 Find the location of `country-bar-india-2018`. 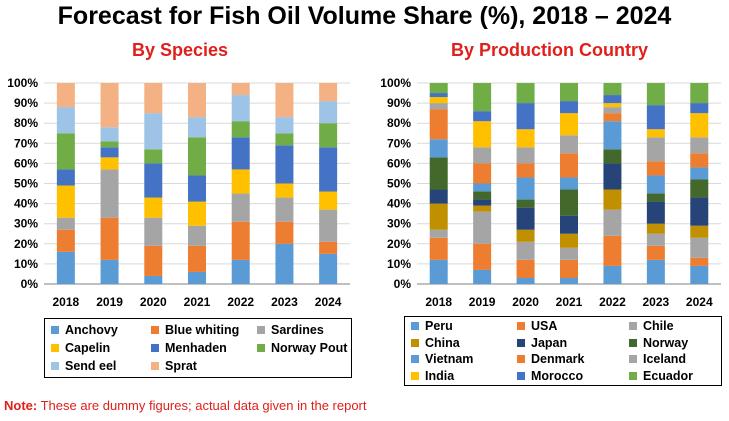

country-bar-india-2018 is located at coordinates (438, 100).